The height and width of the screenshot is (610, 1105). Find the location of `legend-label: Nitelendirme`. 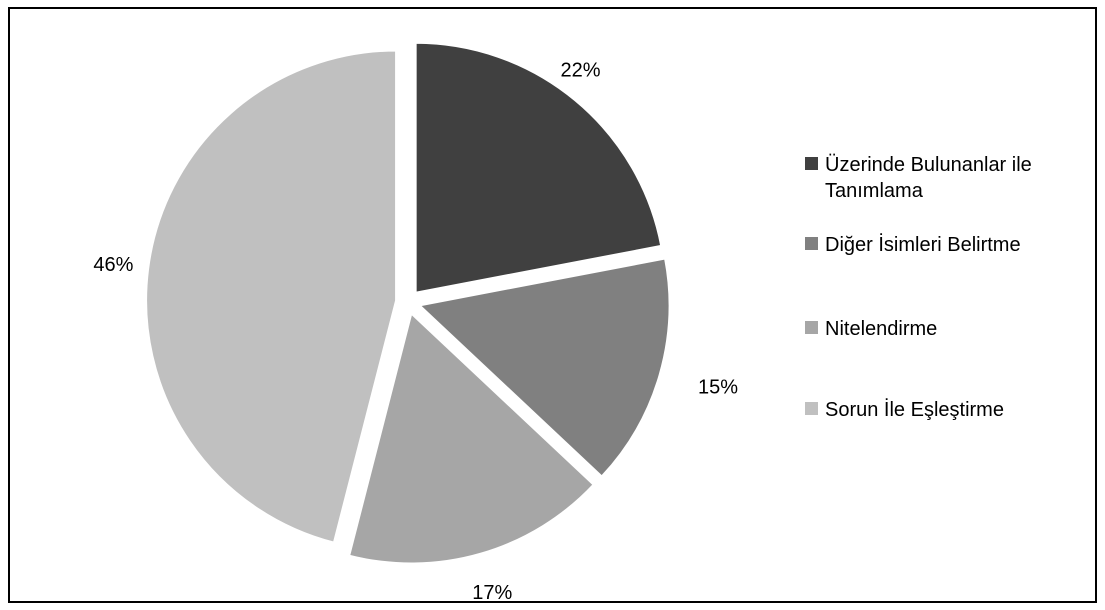

legend-label: Nitelendirme is located at coordinates (881, 329).